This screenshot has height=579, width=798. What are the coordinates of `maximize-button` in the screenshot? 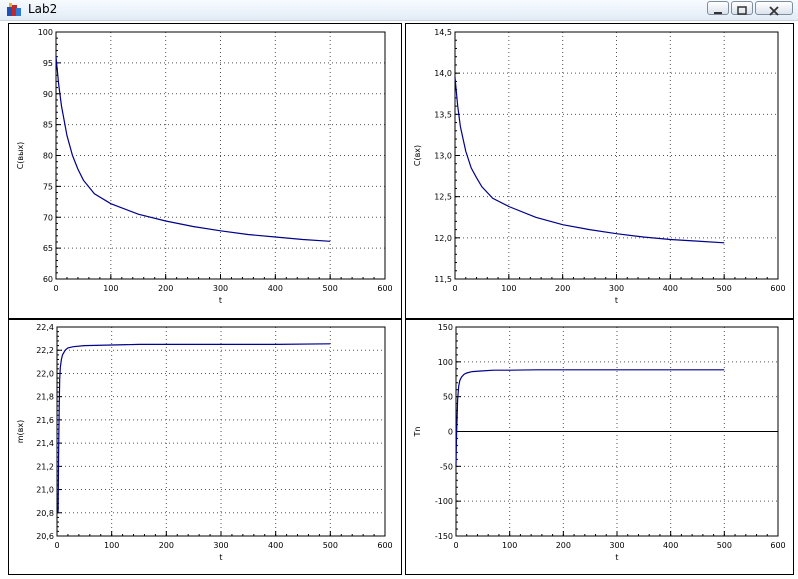 It's located at (742, 8).